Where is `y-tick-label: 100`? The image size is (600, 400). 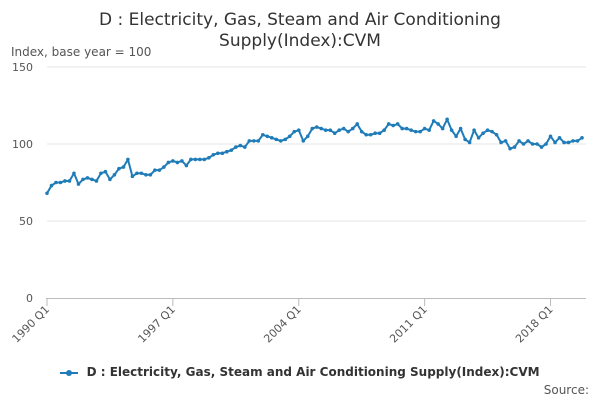
y-tick-label: 100 is located at coordinates (22, 144).